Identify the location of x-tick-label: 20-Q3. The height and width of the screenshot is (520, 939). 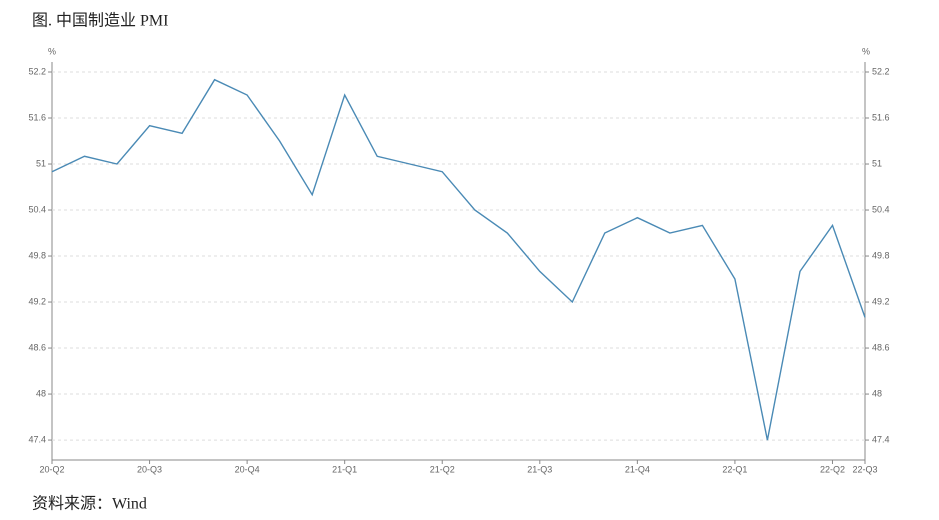
(149, 469).